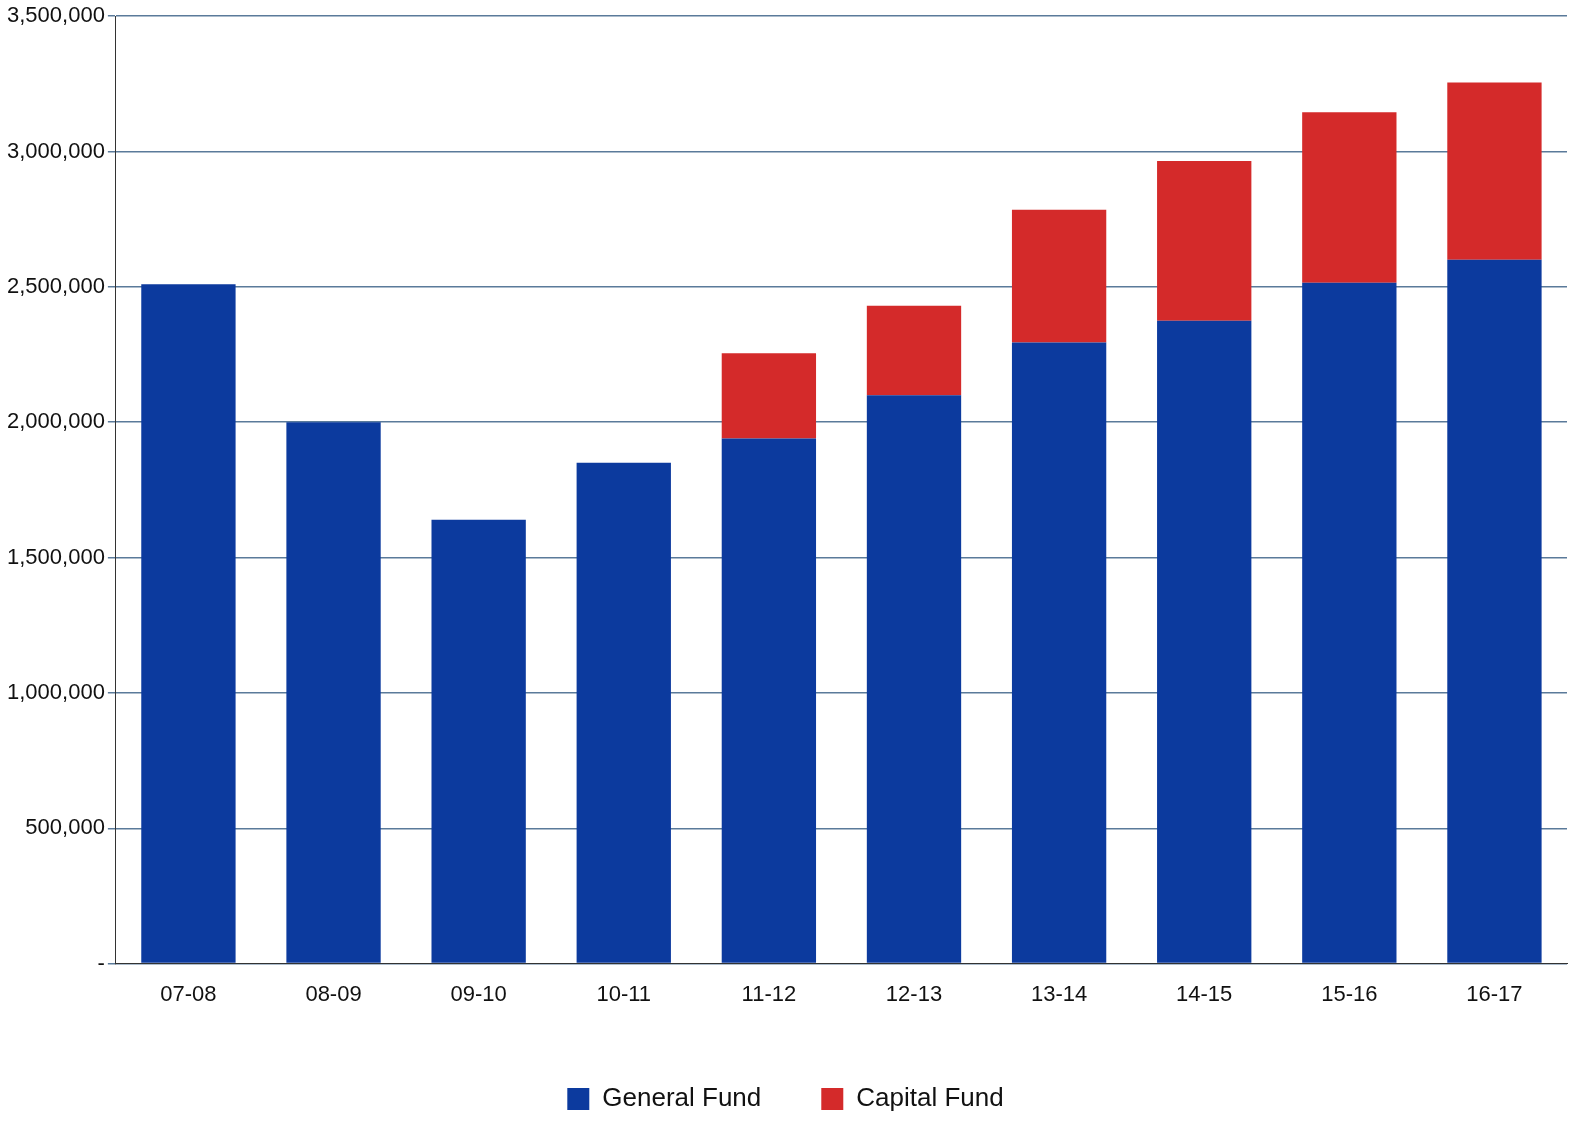 This screenshot has width=1569, height=1128. I want to click on x-tick-label: 13-14, so click(1059, 993).